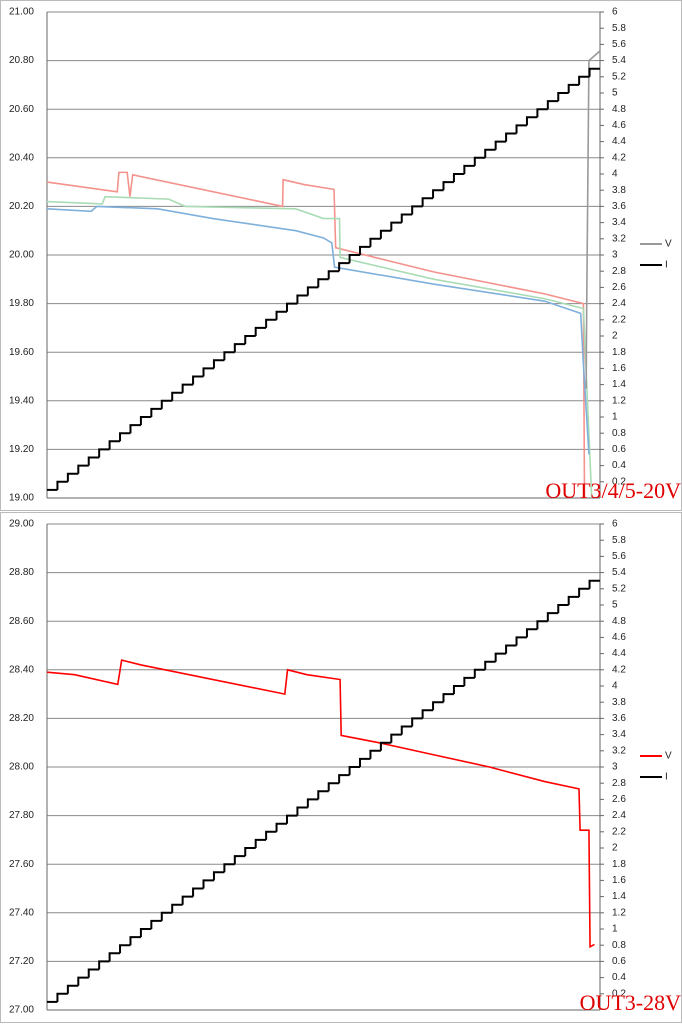 This screenshot has height=1024, width=682. What do you see at coordinates (619, 783) in the screenshot?
I see `y2-tick-label: 2.8` at bounding box center [619, 783].